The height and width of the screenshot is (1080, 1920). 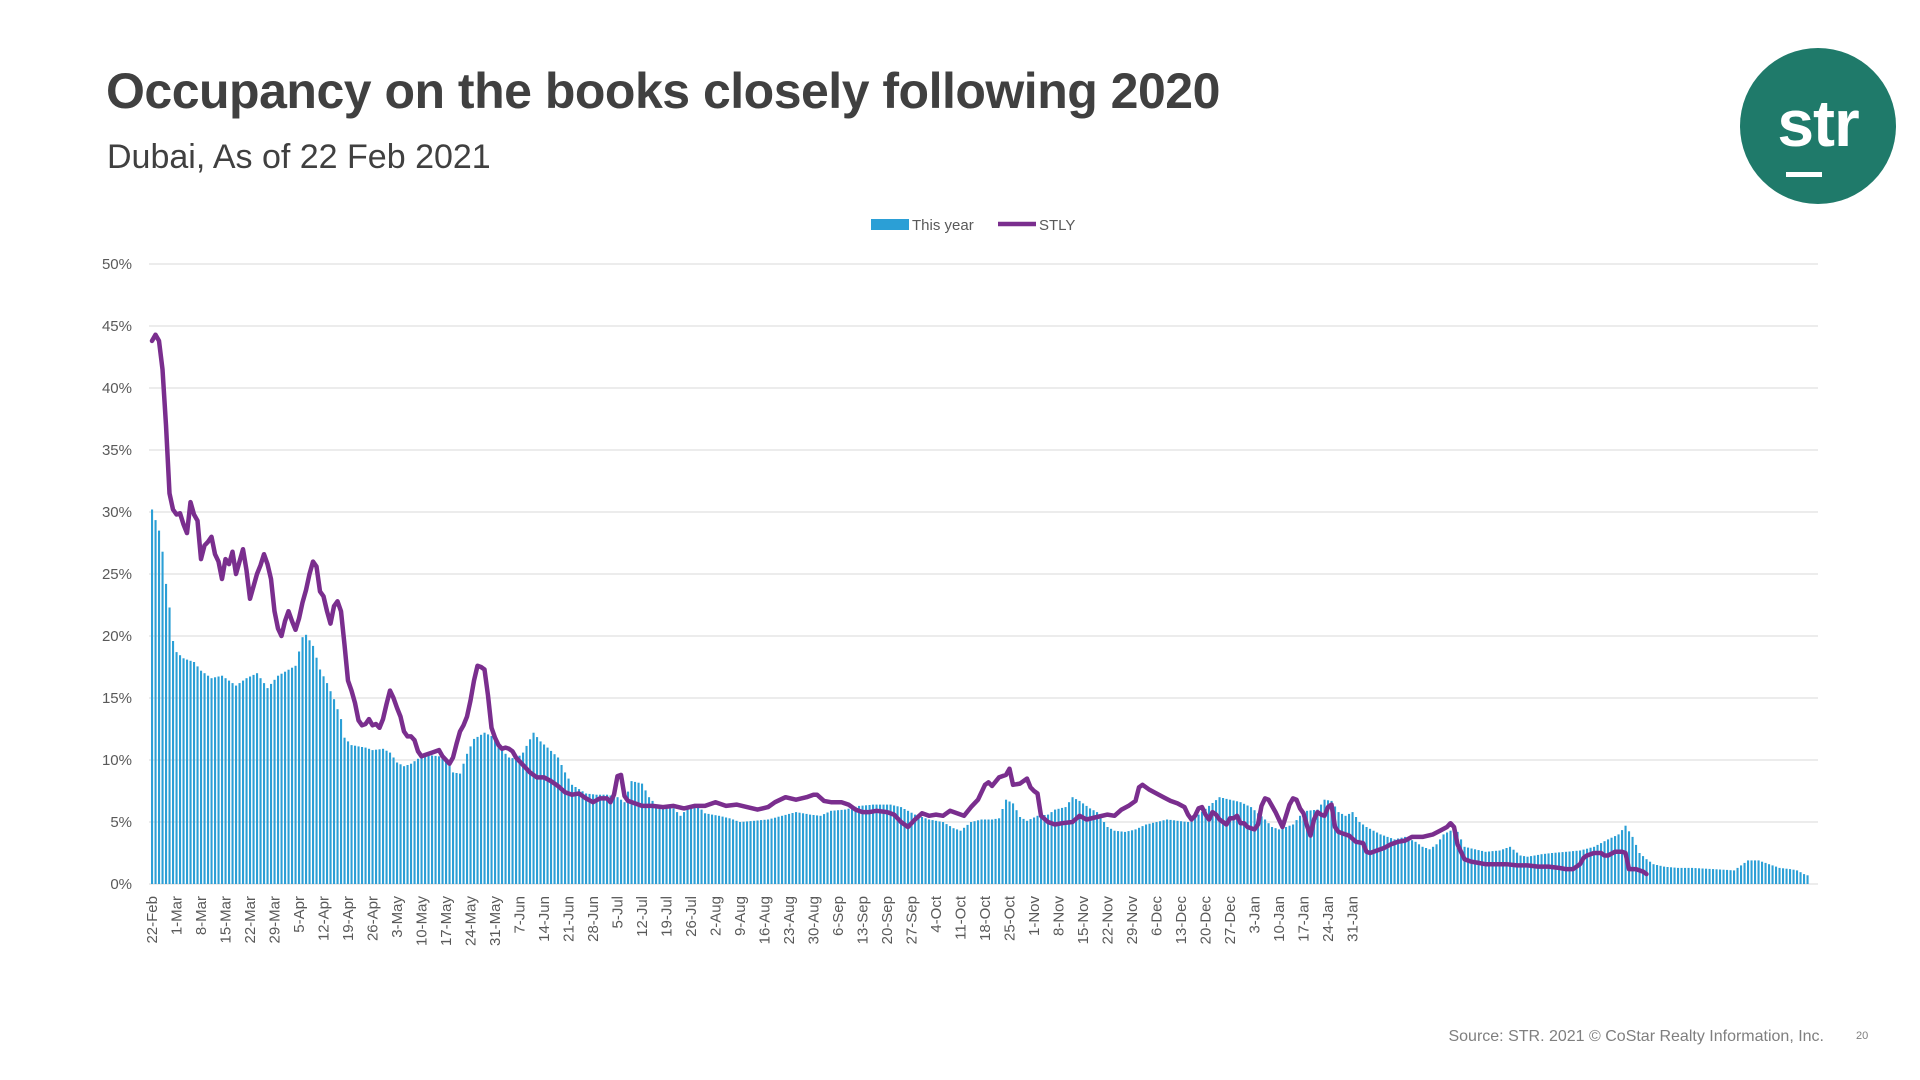 I want to click on x-tick-label: 22-Nov, so click(x=1108, y=920).